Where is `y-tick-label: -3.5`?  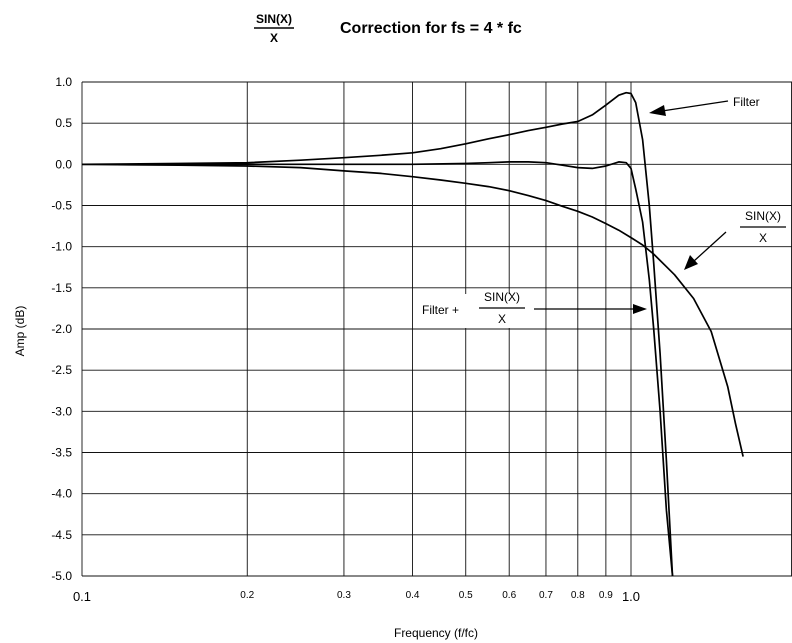 y-tick-label: -3.5 is located at coordinates (61, 453).